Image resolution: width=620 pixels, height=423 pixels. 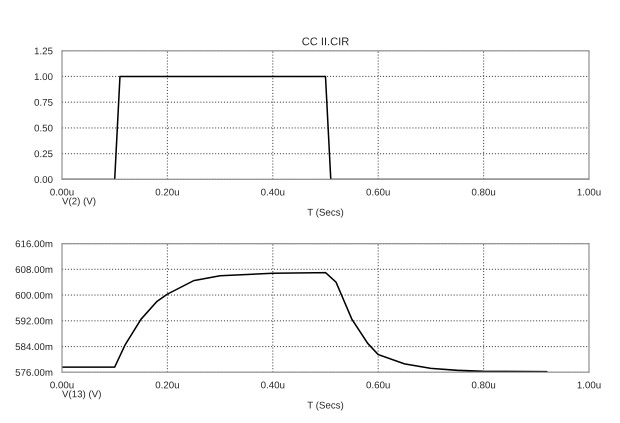 I want to click on y-tick-label: 0.00, so click(x=43, y=179).